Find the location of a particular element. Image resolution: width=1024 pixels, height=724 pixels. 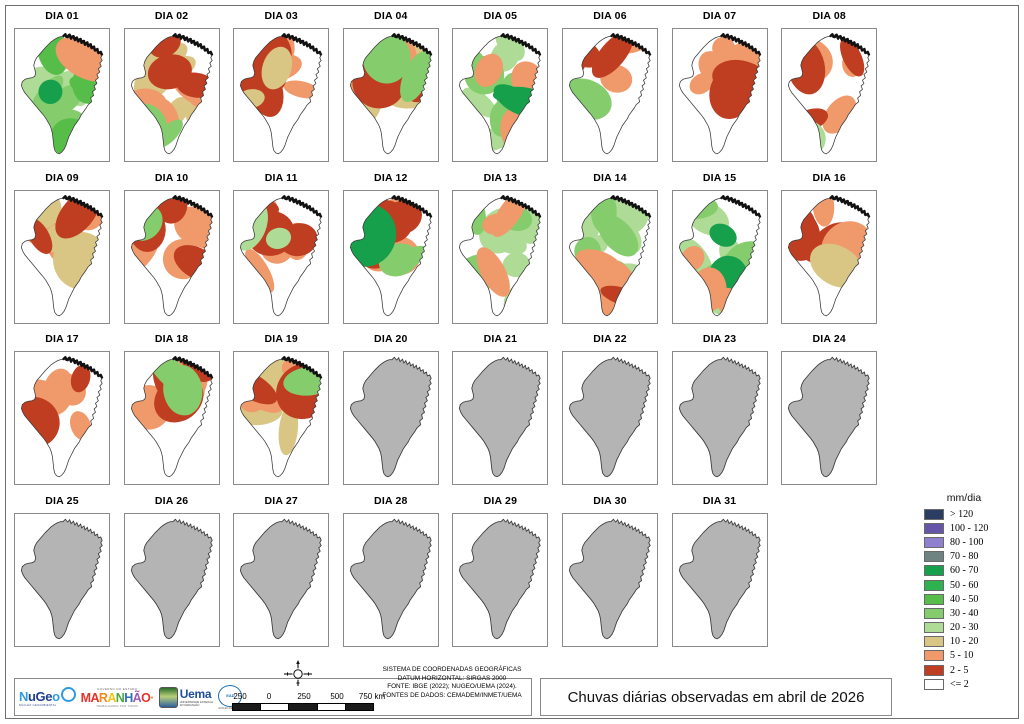

map-panel-dia-22: DIA 22 is located at coordinates (610, 413).